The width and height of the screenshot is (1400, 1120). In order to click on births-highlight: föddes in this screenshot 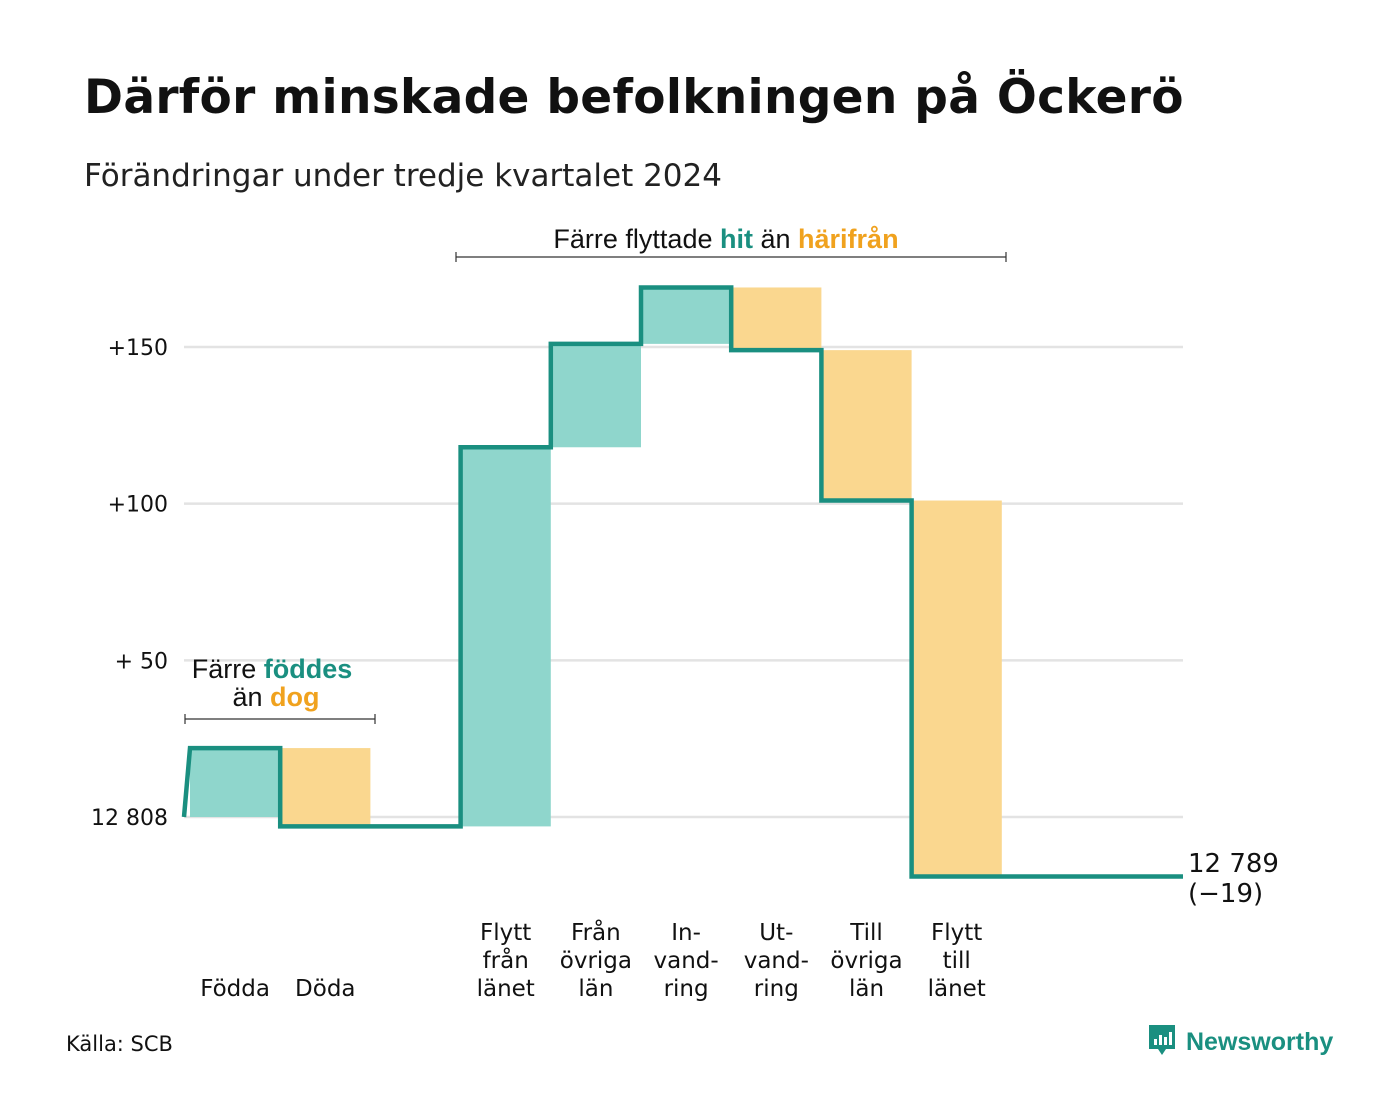, I will do `click(308, 669)`.